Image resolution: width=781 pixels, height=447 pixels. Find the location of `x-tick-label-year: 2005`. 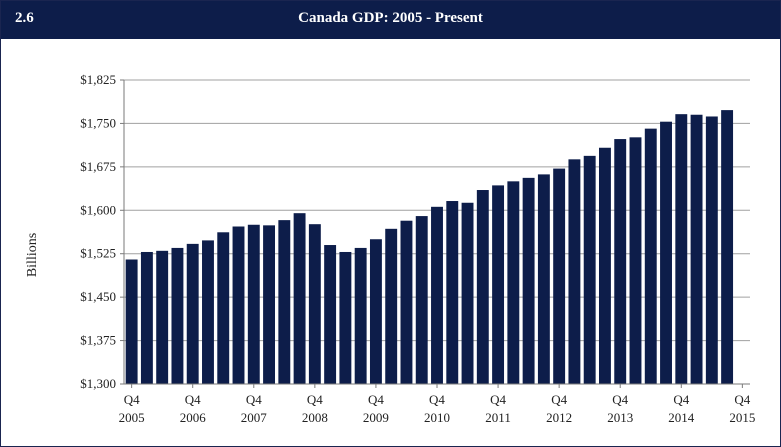

x-tick-label-year: 2005 is located at coordinates (132, 417).